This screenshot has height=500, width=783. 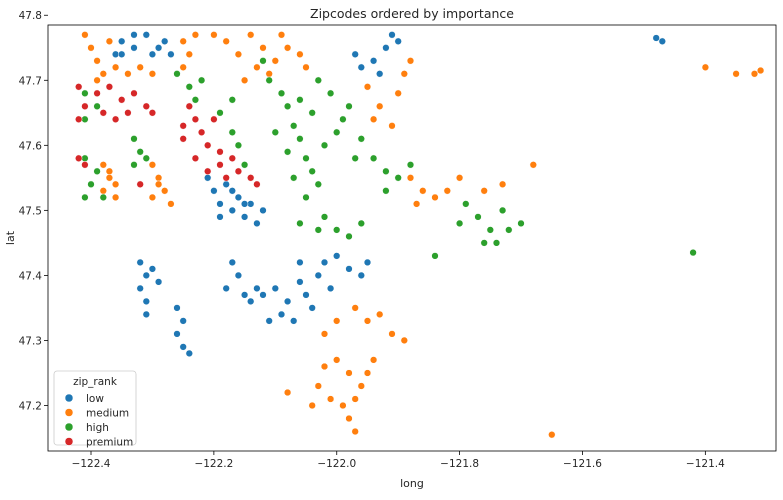 I want to click on series-premium, so click(x=168, y=135).